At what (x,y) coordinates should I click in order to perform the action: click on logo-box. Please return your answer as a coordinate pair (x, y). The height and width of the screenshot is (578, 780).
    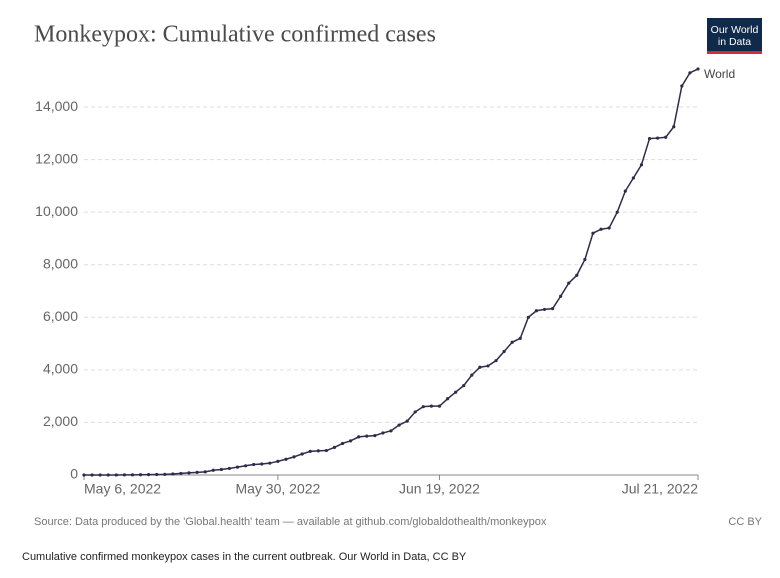
    Looking at the image, I should click on (734, 36).